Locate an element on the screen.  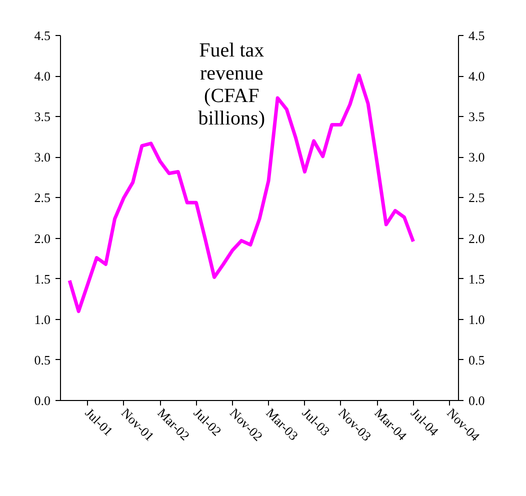
y-tick-label: 3.5 is located at coordinates (42, 116).